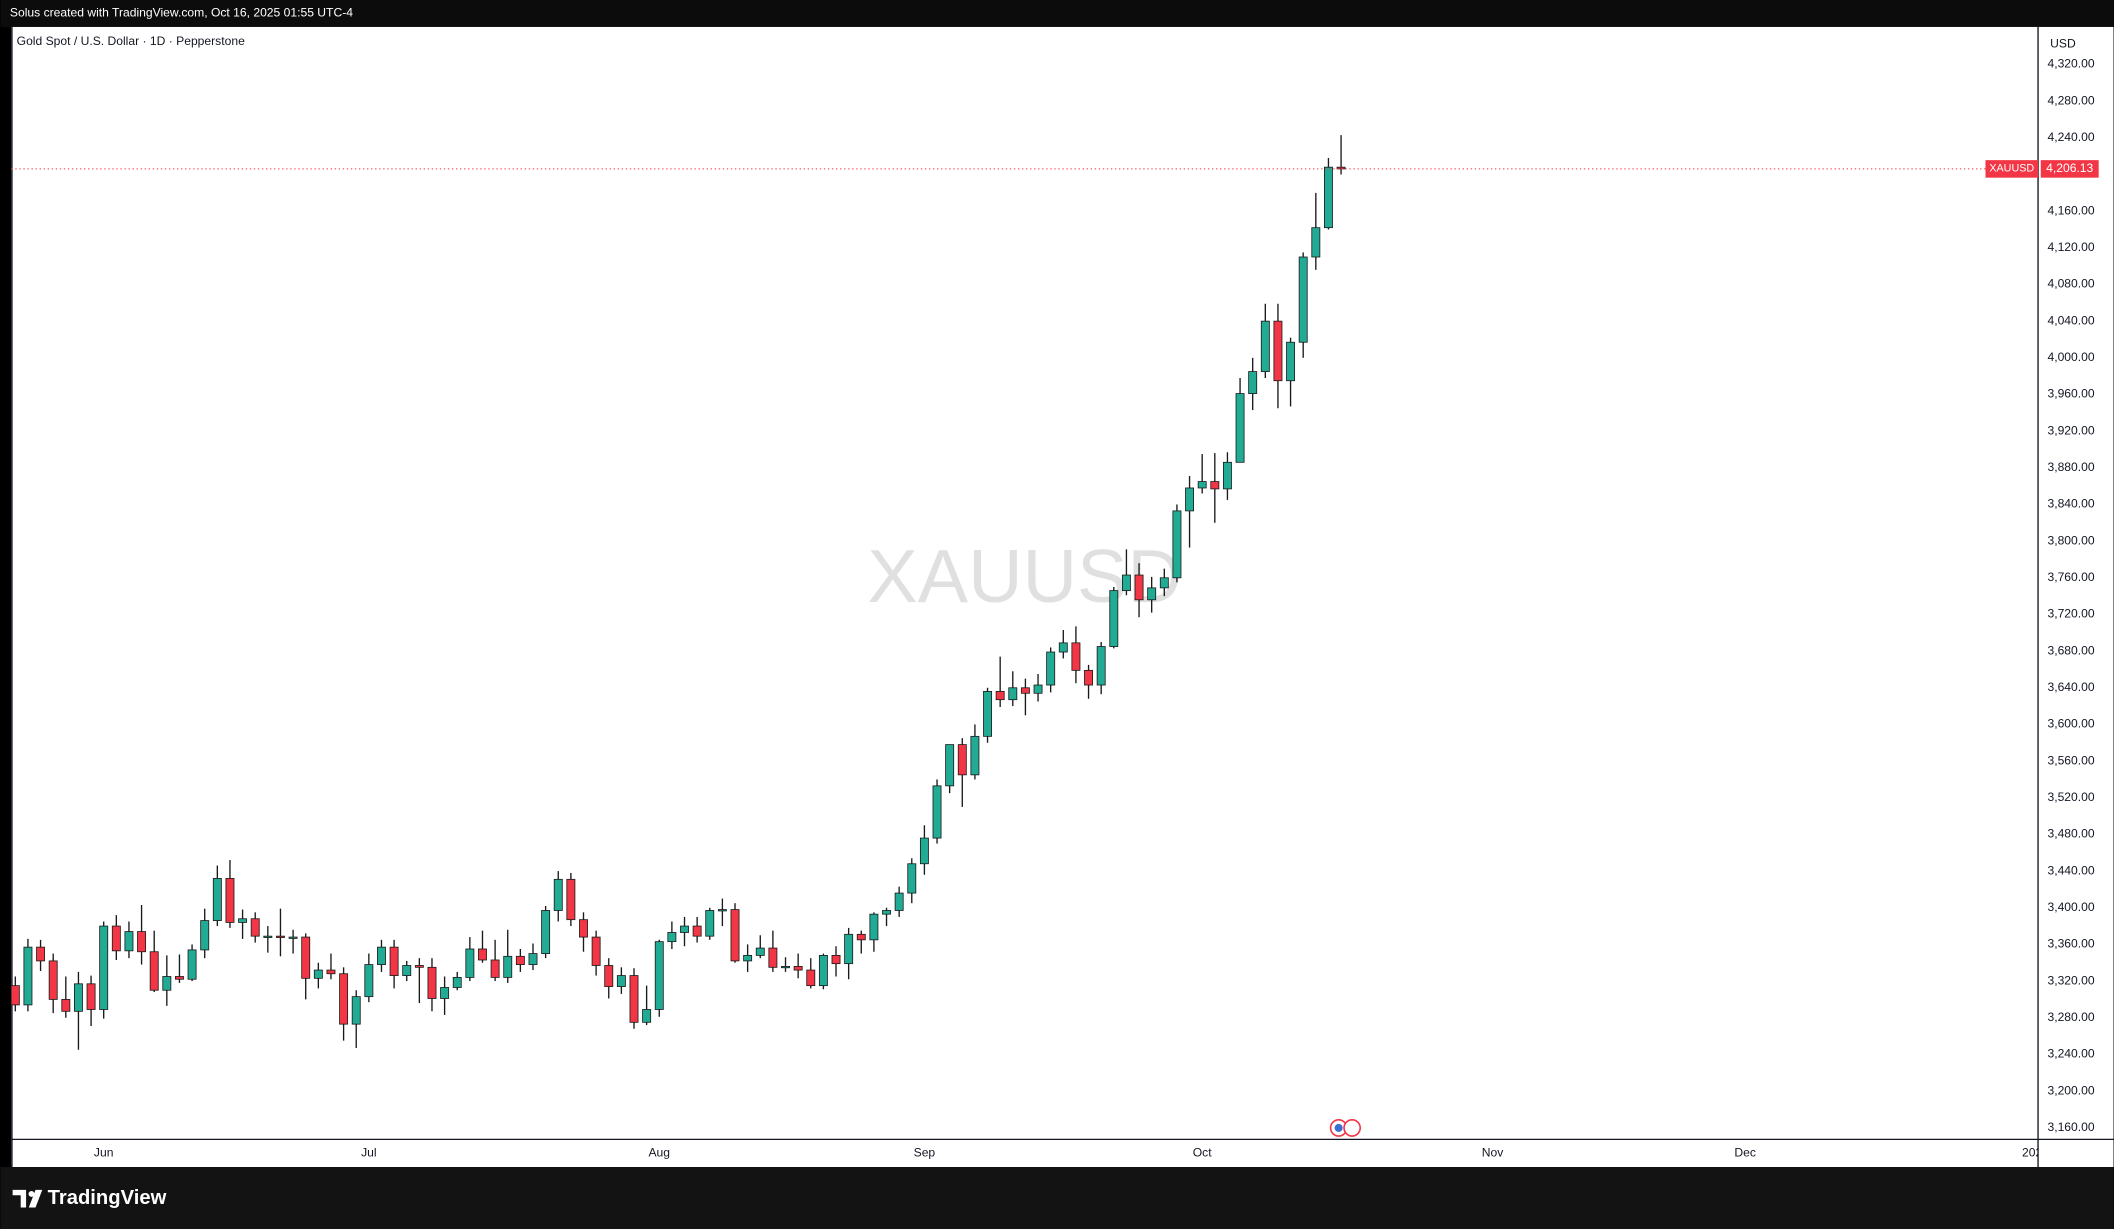  Describe the element at coordinates (2070, 650) in the screenshot. I see `y-tick-label: 3,680.00` at that location.